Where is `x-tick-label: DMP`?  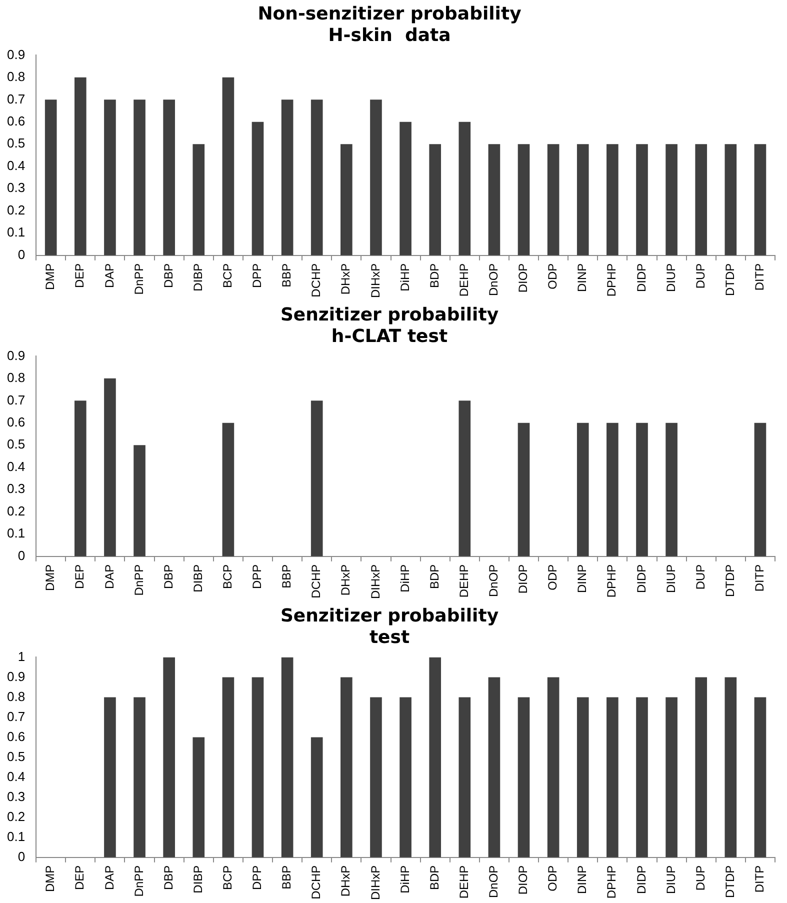 x-tick-label: DMP is located at coordinates (50, 577).